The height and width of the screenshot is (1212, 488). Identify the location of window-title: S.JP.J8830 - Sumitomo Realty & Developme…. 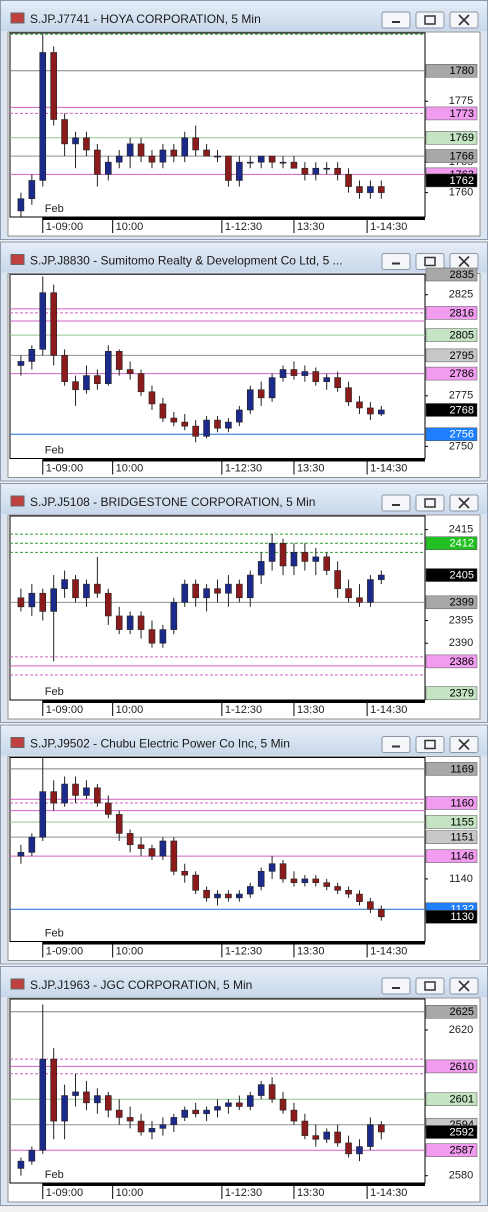
(186, 261).